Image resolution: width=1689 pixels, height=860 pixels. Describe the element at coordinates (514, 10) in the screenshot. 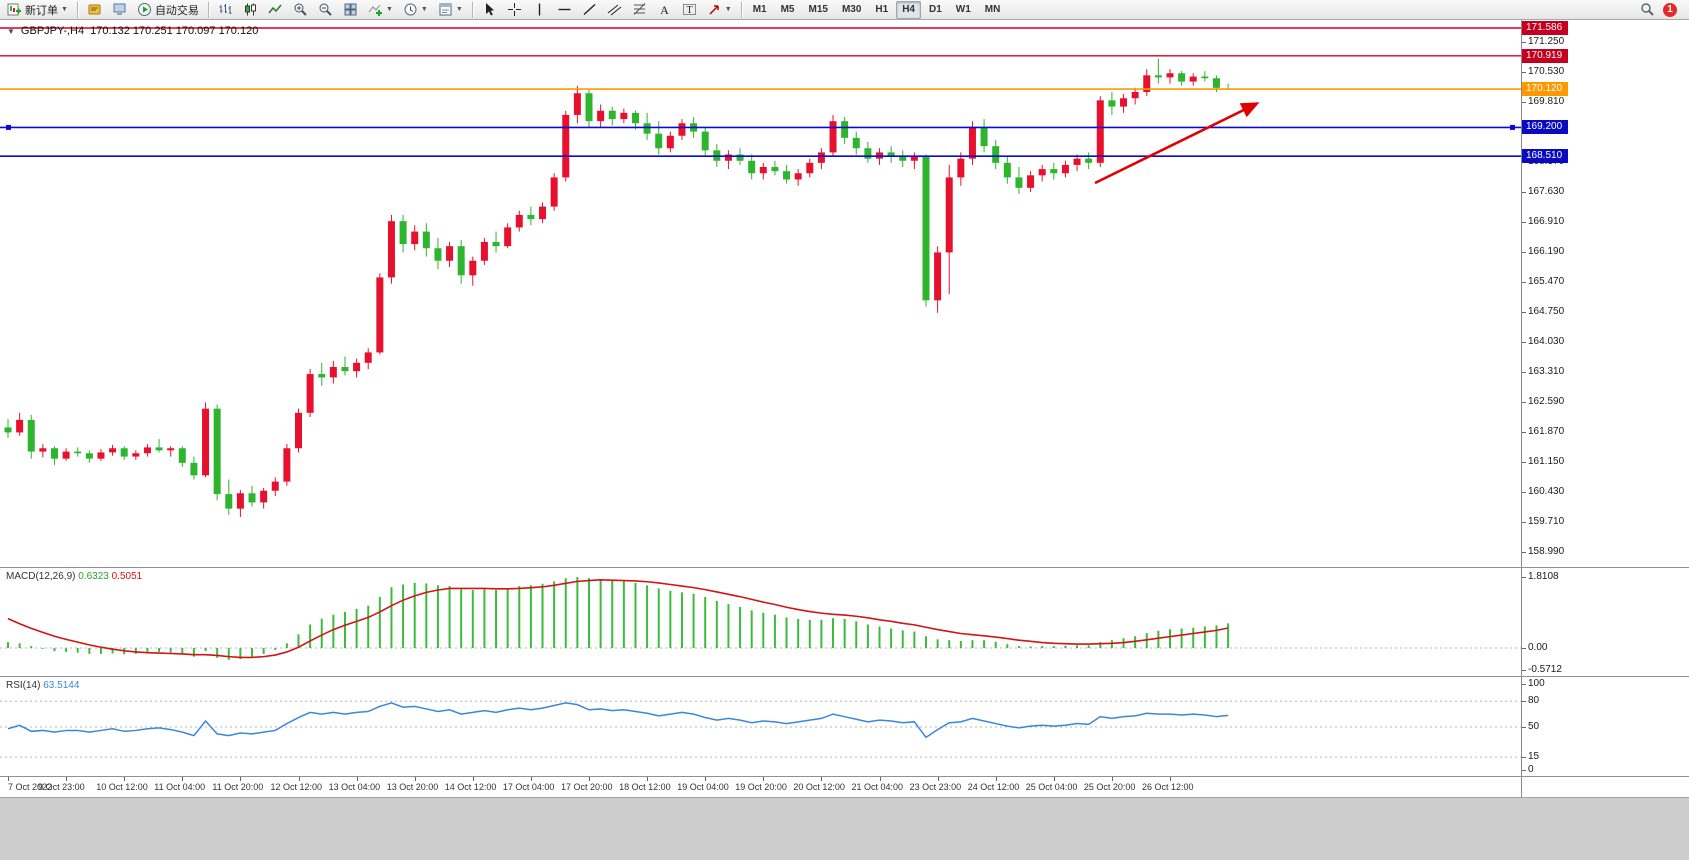

I see `crosshair-tool-button` at that location.